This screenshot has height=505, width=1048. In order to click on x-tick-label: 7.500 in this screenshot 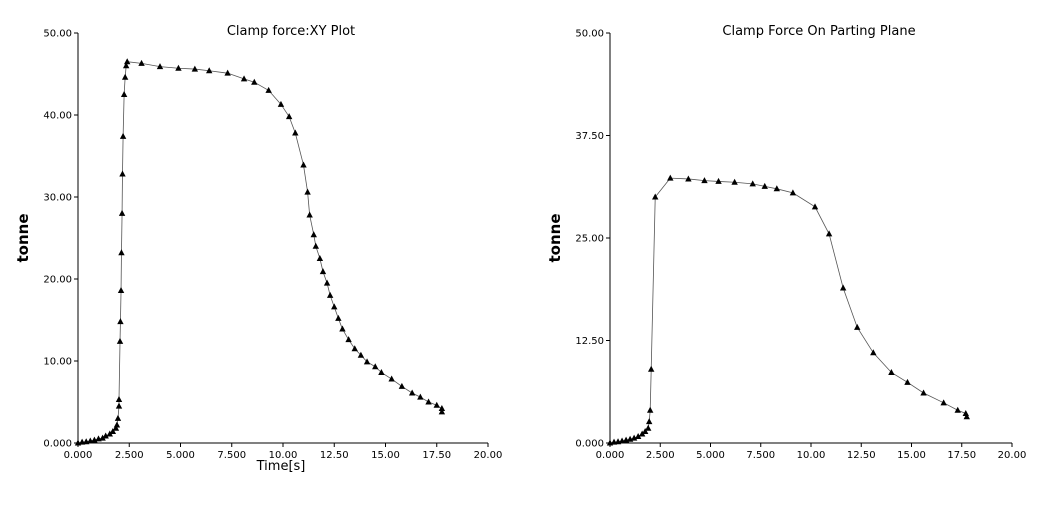, I will do `click(231, 455)`.